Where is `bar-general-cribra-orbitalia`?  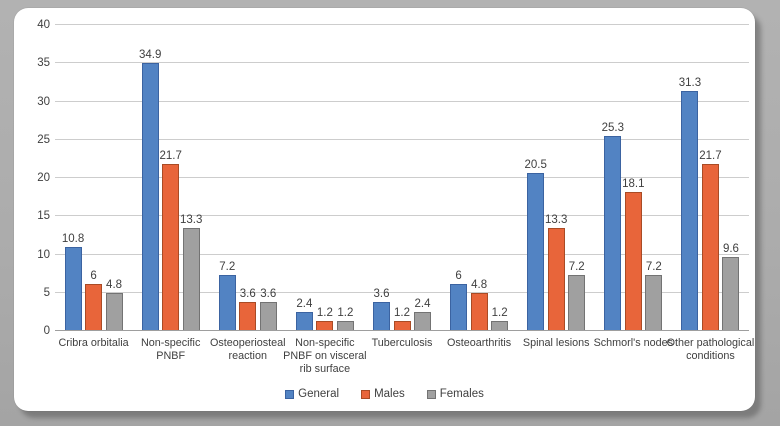 bar-general-cribra-orbitalia is located at coordinates (73, 288).